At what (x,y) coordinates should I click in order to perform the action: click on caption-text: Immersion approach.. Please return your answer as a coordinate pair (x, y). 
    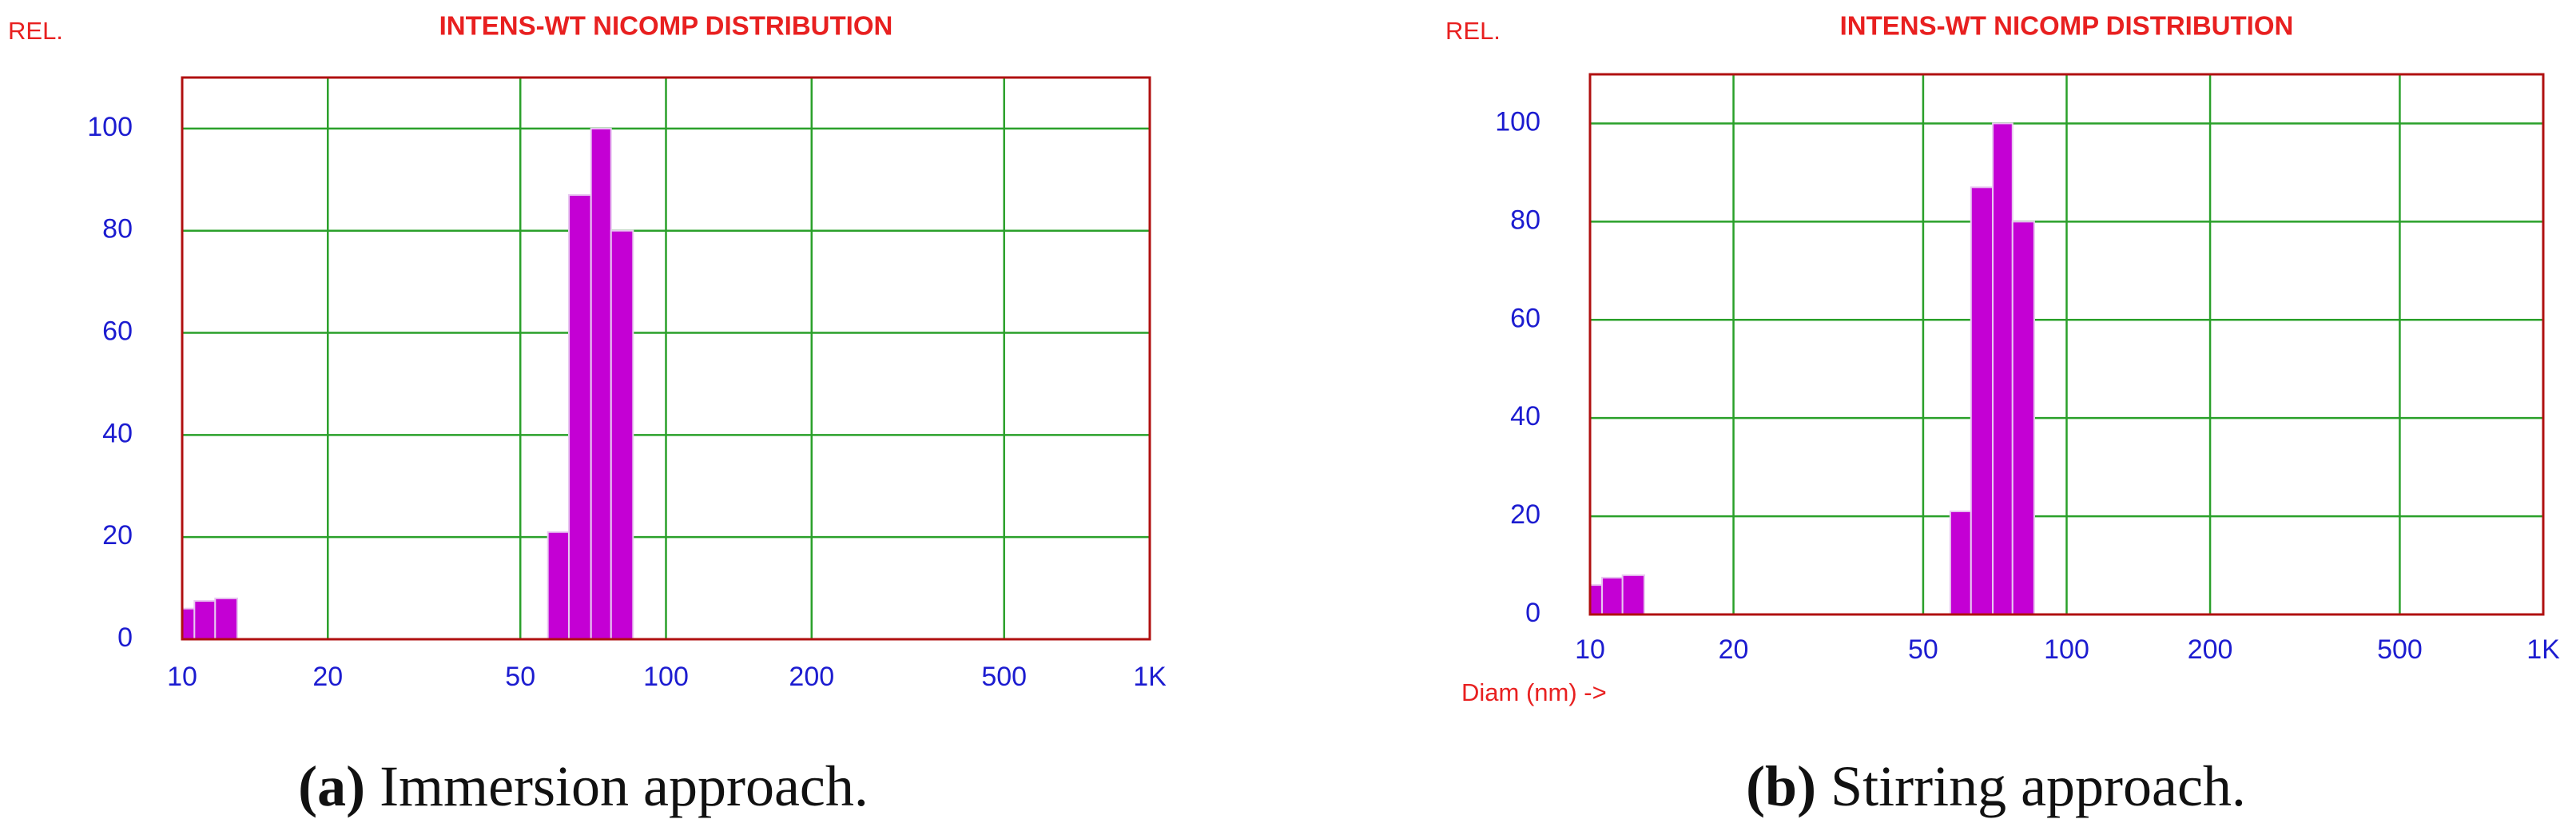
    Looking at the image, I should click on (624, 786).